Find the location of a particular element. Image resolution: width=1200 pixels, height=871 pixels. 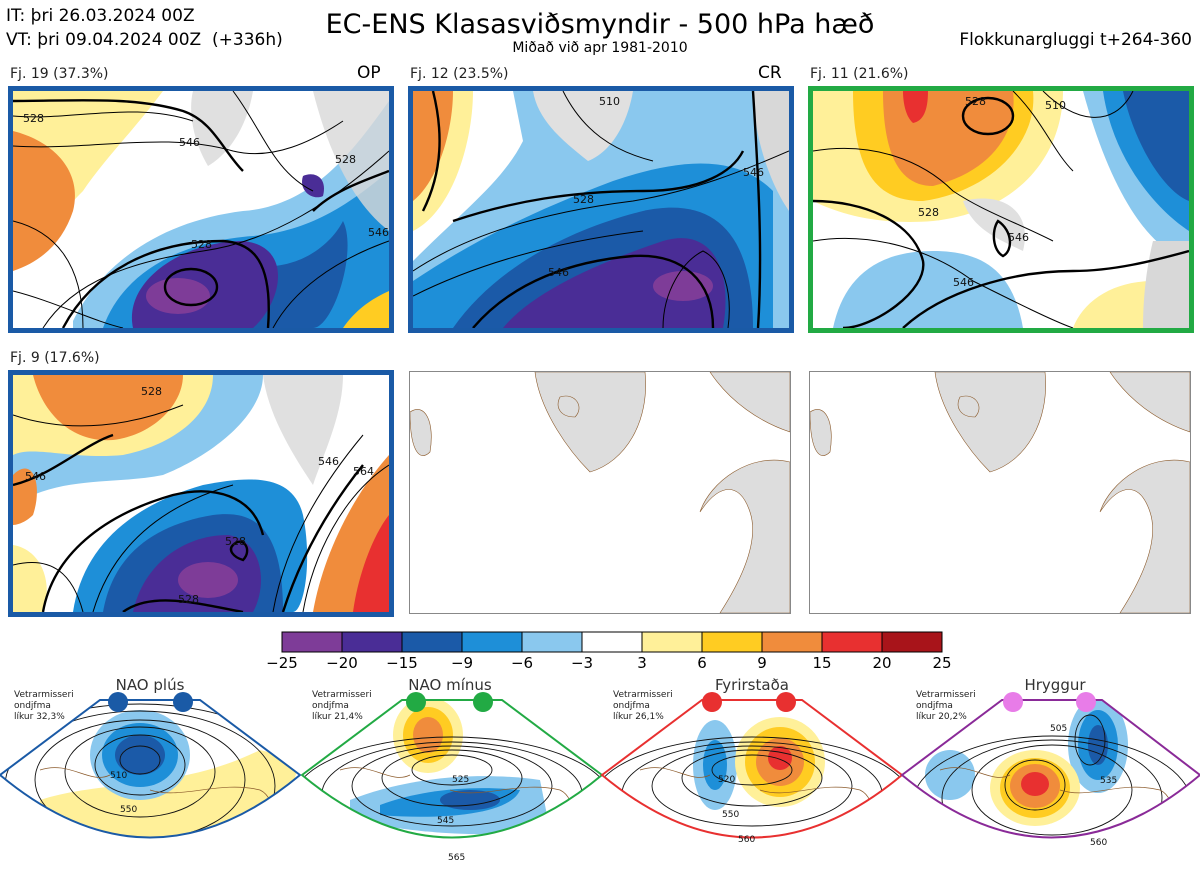

regime-nao-plus-title: NAO plús is located at coordinates (150, 685).